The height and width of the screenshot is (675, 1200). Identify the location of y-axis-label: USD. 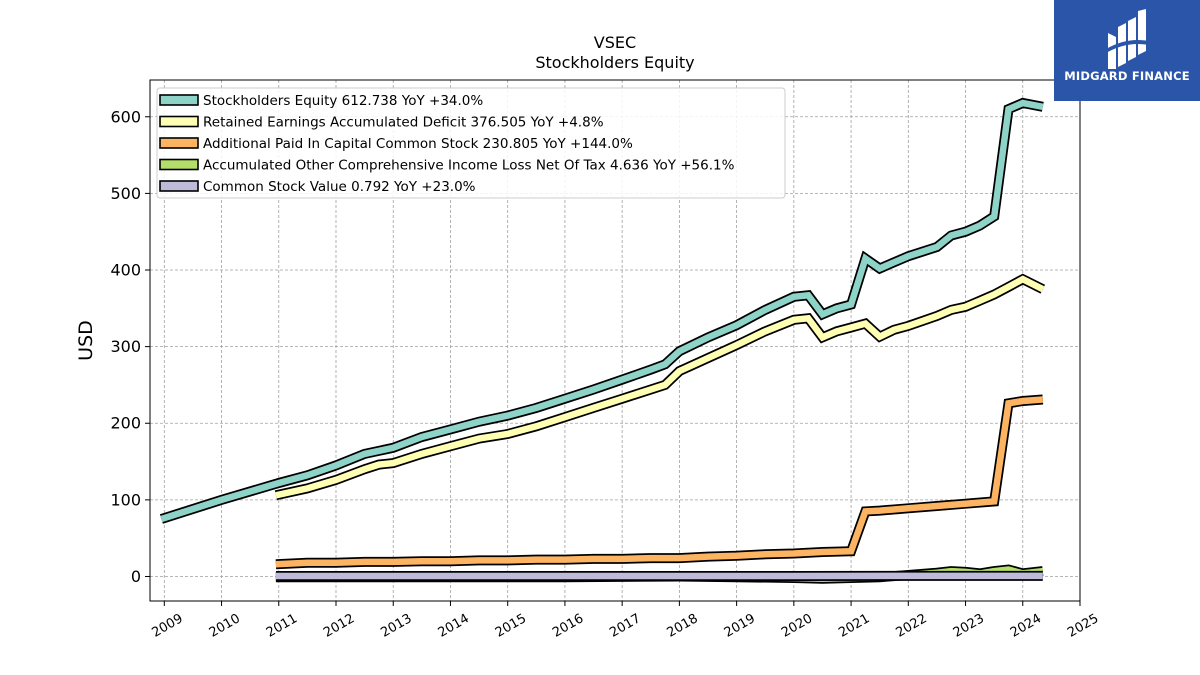
(86, 340).